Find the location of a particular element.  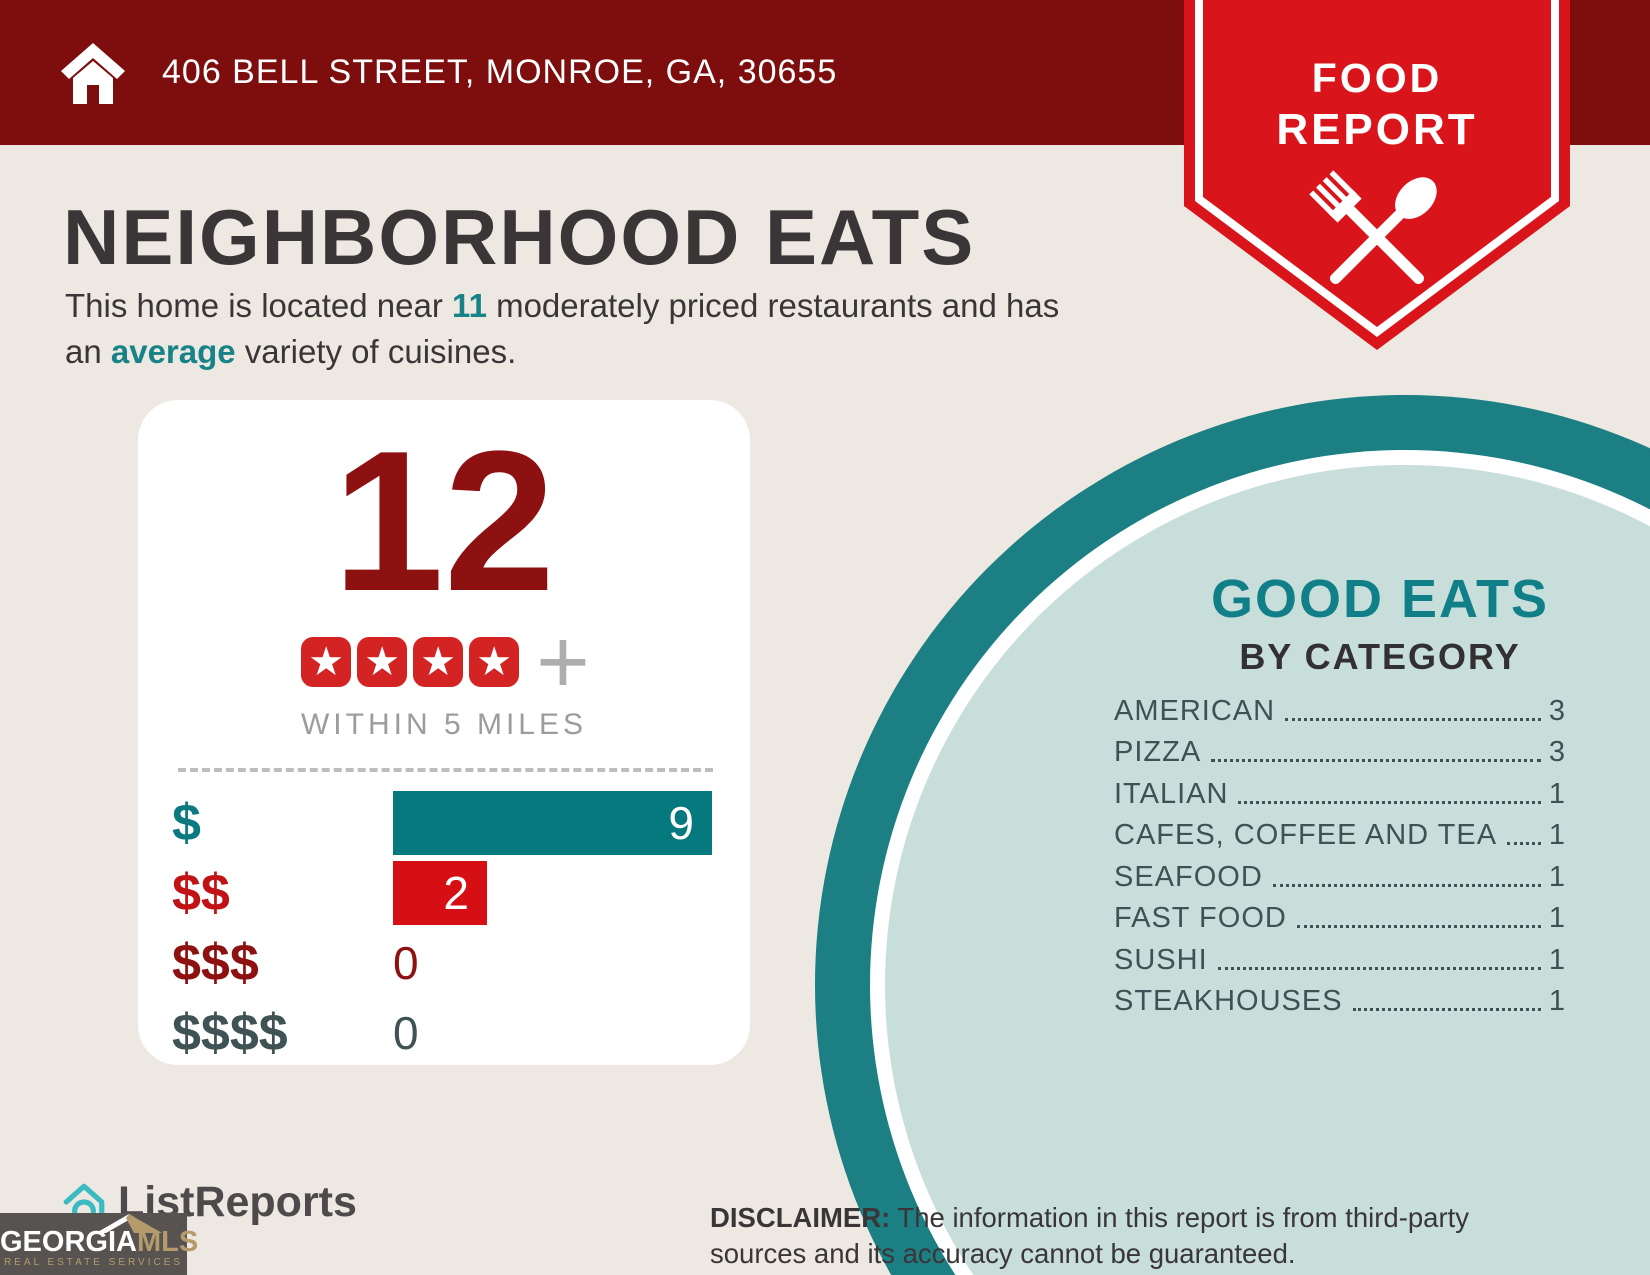

category-row: CAFES, COFFEE AND TEA 1 is located at coordinates (1340, 832).